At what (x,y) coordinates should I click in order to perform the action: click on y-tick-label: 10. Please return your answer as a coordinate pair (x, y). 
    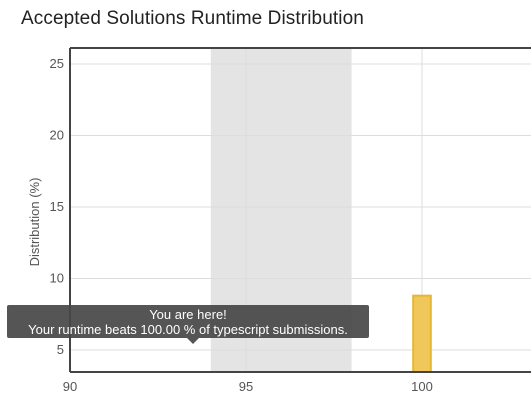
    Looking at the image, I should click on (57, 278).